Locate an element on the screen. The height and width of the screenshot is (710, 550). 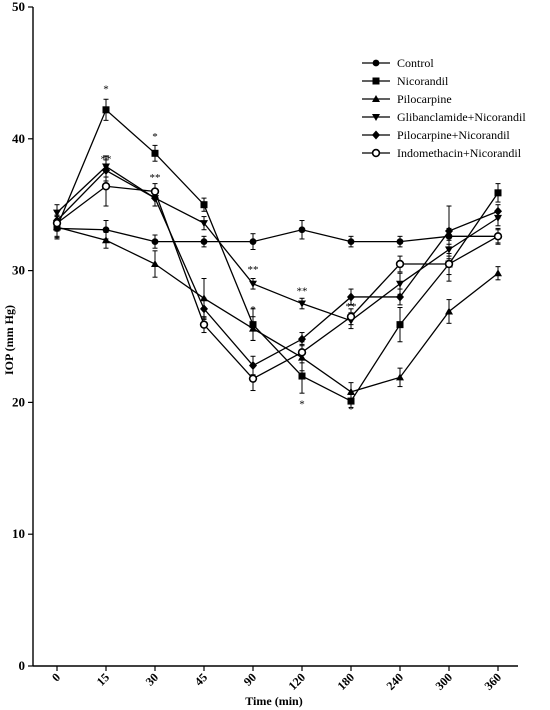
y-tick-label: 40 is located at coordinates (18, 138).